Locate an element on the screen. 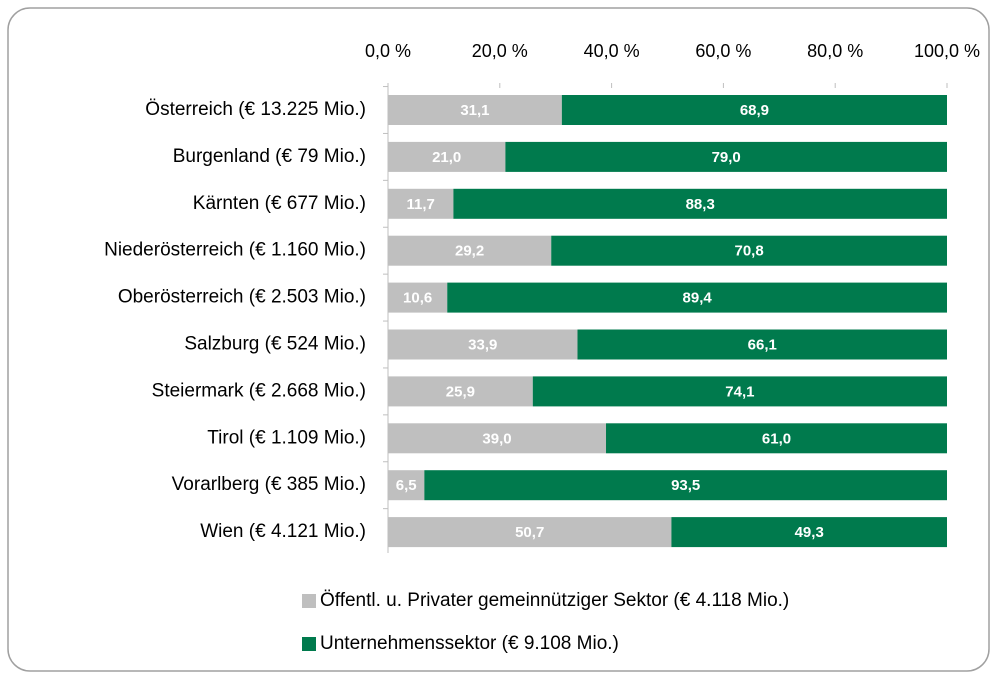 Image resolution: width=997 pixels, height=679 pixels. value-label: 50,7 is located at coordinates (529, 532).